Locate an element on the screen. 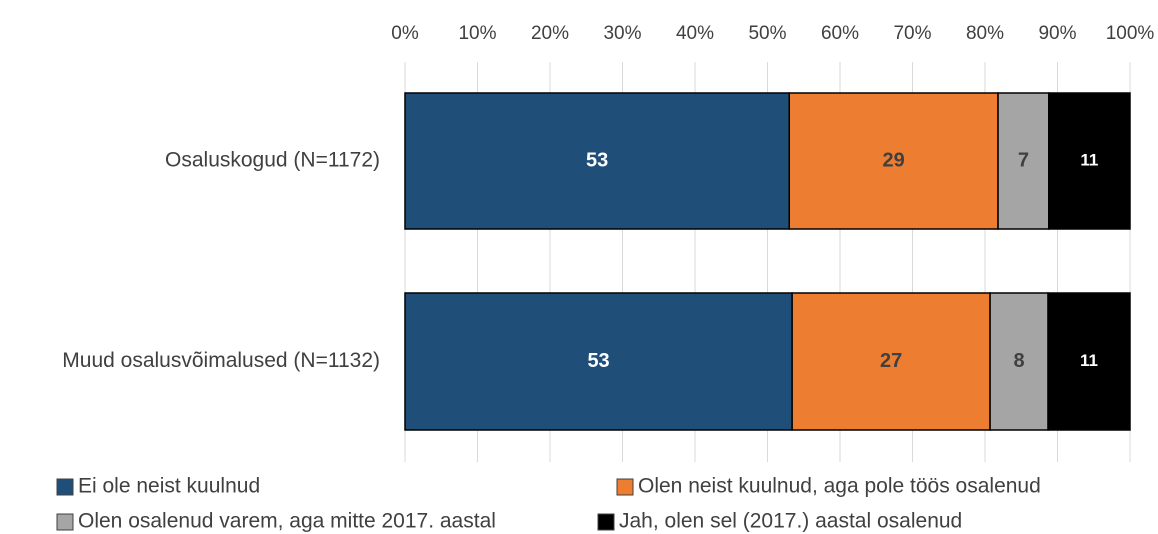 The width and height of the screenshot is (1158, 534). x-tick-label: 20% is located at coordinates (550, 33).